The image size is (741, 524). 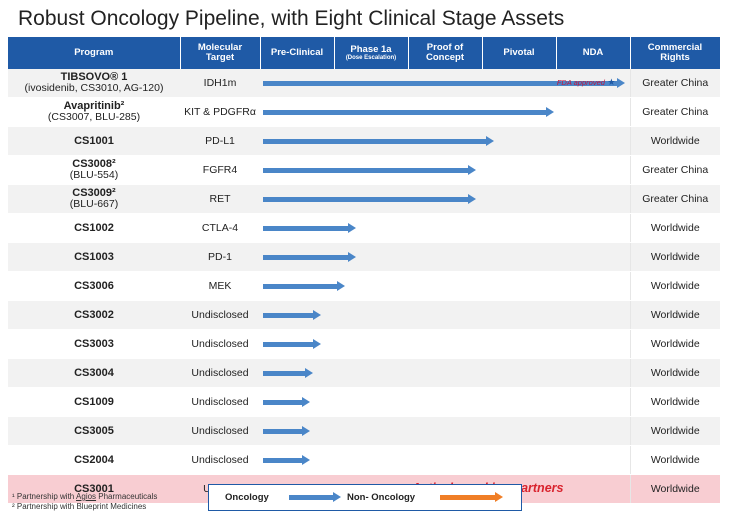 What do you see at coordinates (364, 460) in the screenshot?
I see `table-row: CS2004 Undisclosed Worldwide` at bounding box center [364, 460].